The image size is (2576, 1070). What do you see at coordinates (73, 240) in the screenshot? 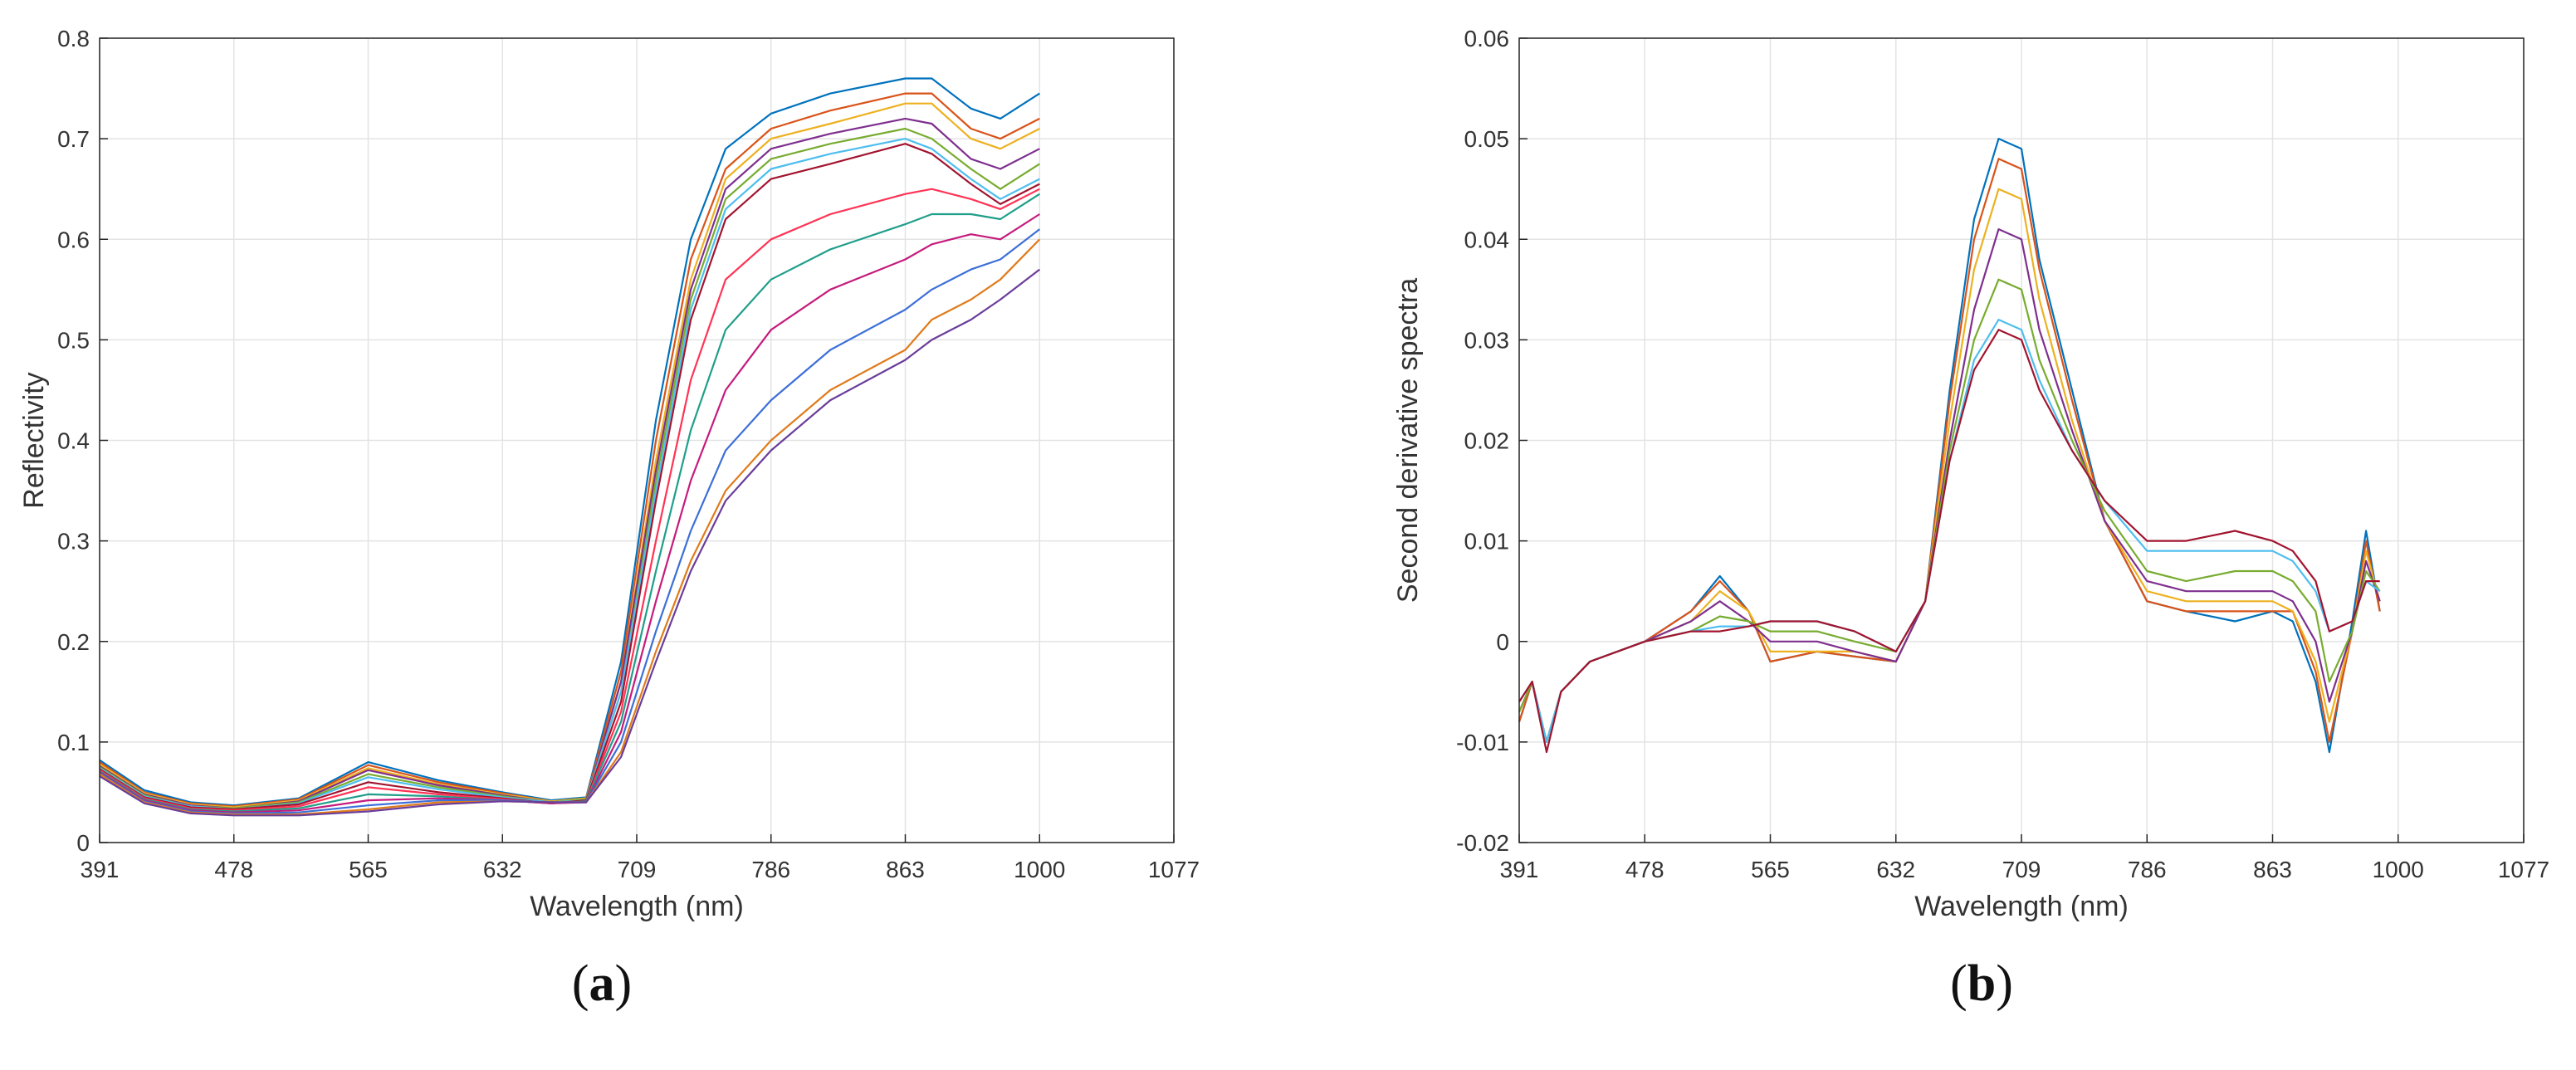
I see `y-tick-label: 0.6` at bounding box center [73, 240].